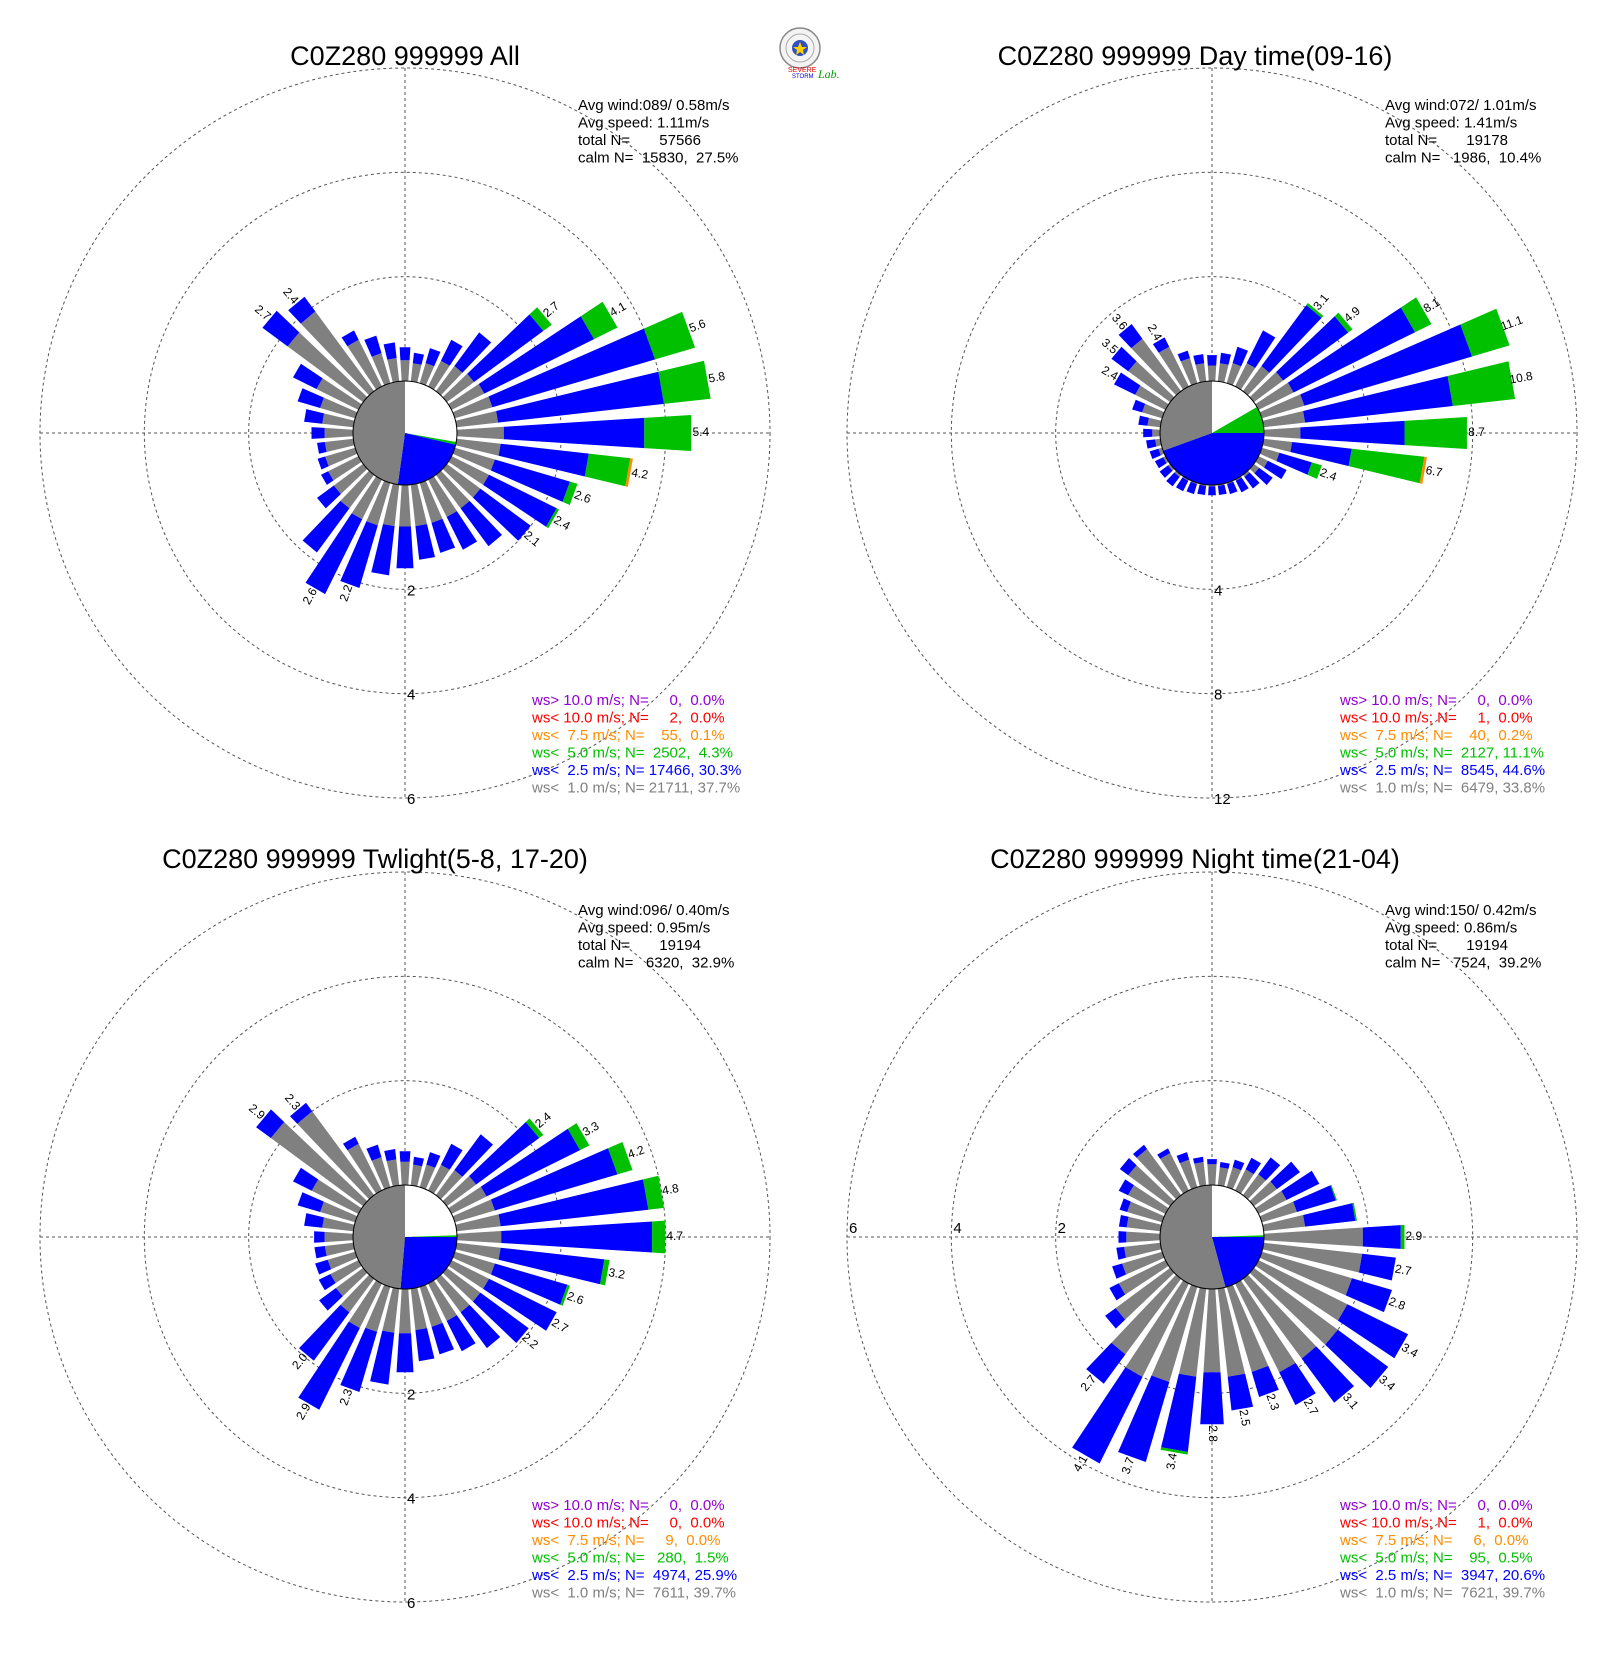 The height and width of the screenshot is (1660, 1620). I want to click on stat-line: Avg speed: 1.11m/s, so click(643, 123).